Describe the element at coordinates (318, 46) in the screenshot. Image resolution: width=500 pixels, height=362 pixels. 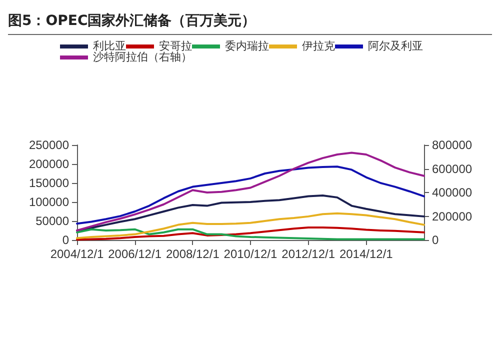
I see `legend-label: 伊拉克` at that location.